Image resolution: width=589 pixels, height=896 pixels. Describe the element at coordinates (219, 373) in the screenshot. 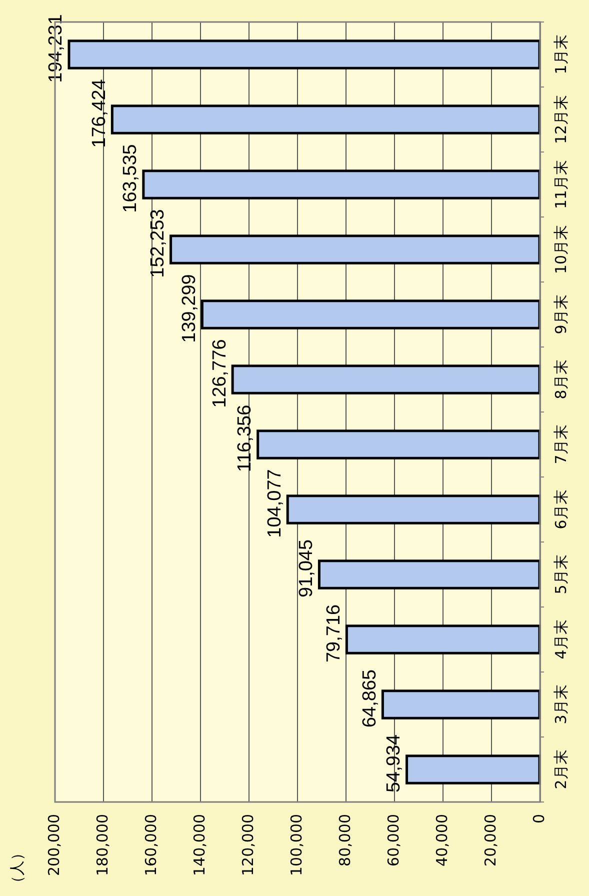

I see `data-label: 126,776` at that location.